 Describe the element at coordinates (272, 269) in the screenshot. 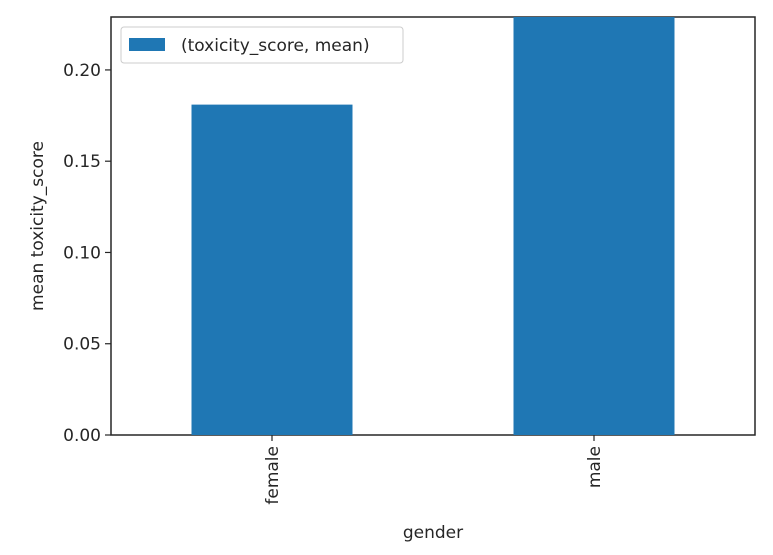

I see `bar-female` at that location.